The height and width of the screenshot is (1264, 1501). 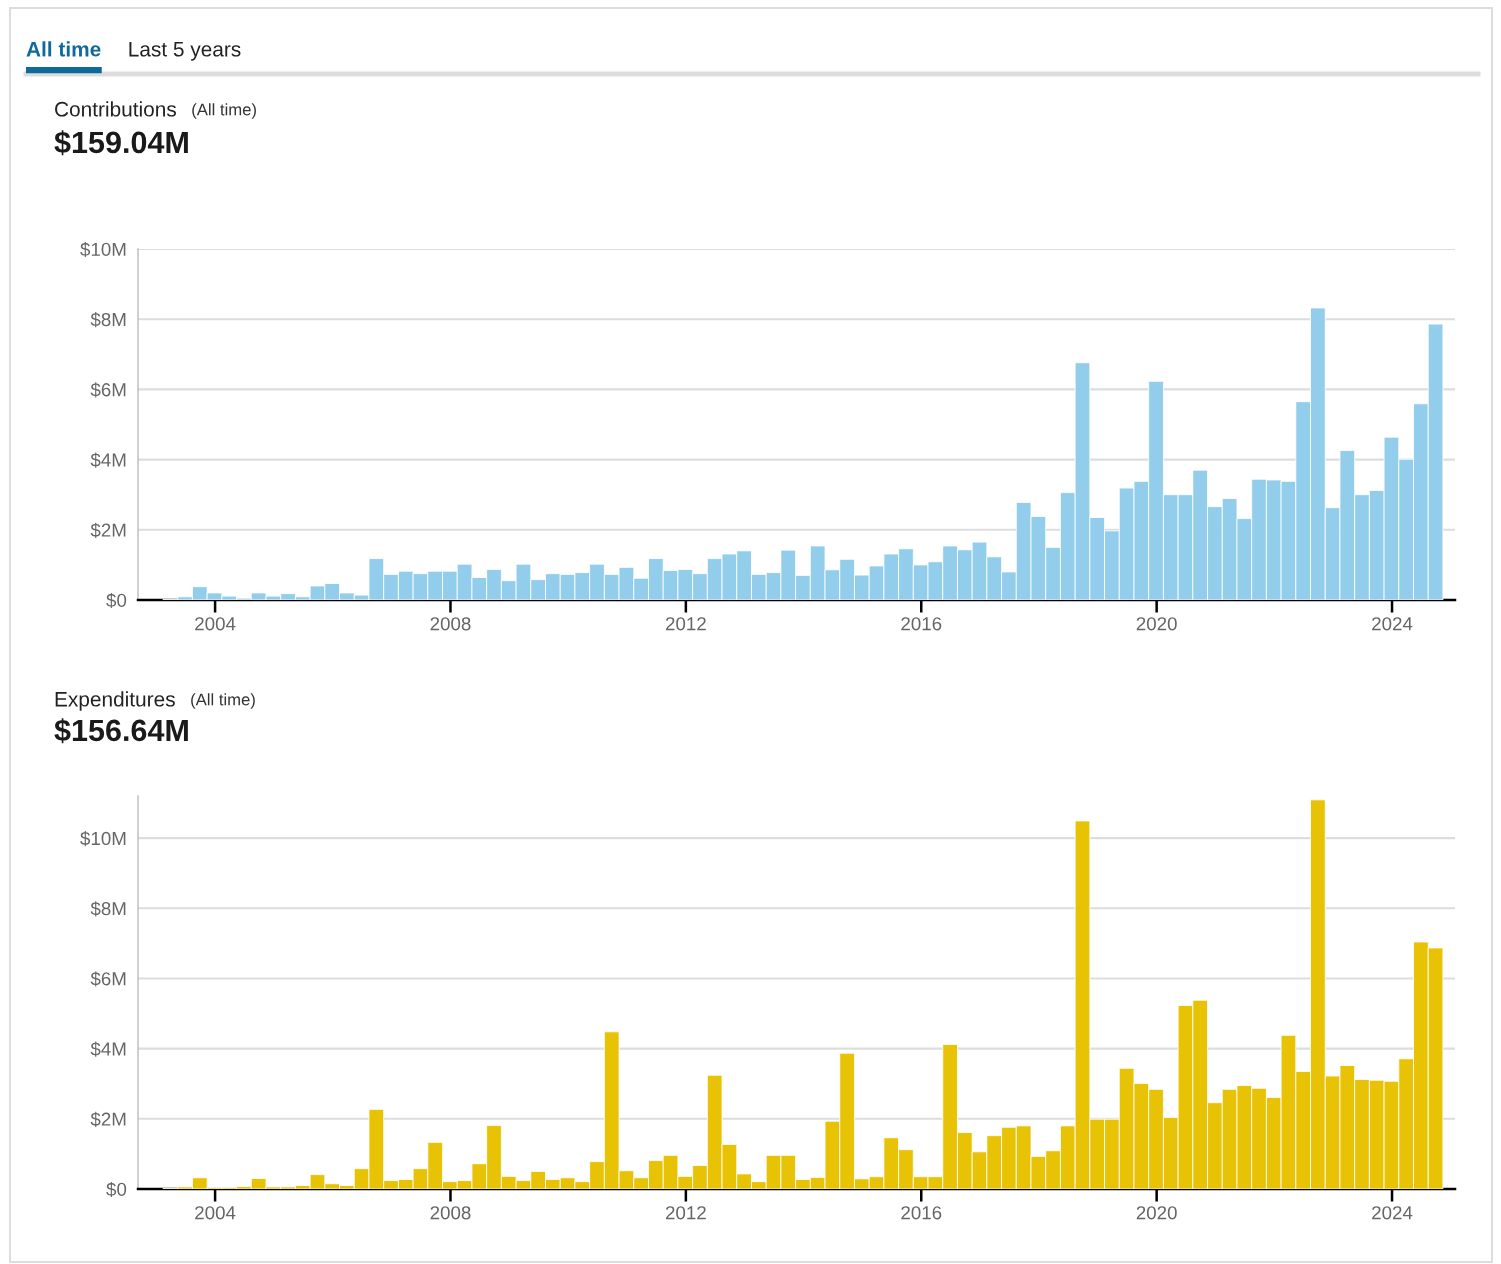 I want to click on text: All time, so click(x=63, y=49).